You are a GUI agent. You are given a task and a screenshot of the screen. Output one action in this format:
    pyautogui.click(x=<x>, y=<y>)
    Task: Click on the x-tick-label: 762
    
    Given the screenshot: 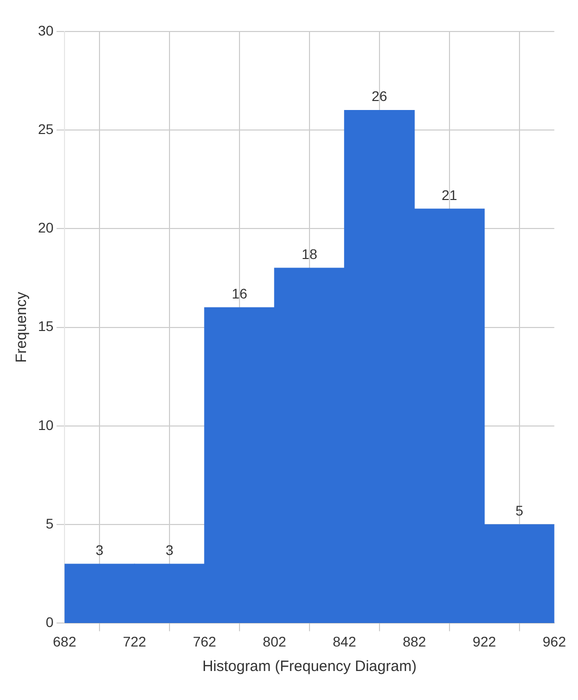 What is the action you would take?
    pyautogui.click(x=204, y=641)
    